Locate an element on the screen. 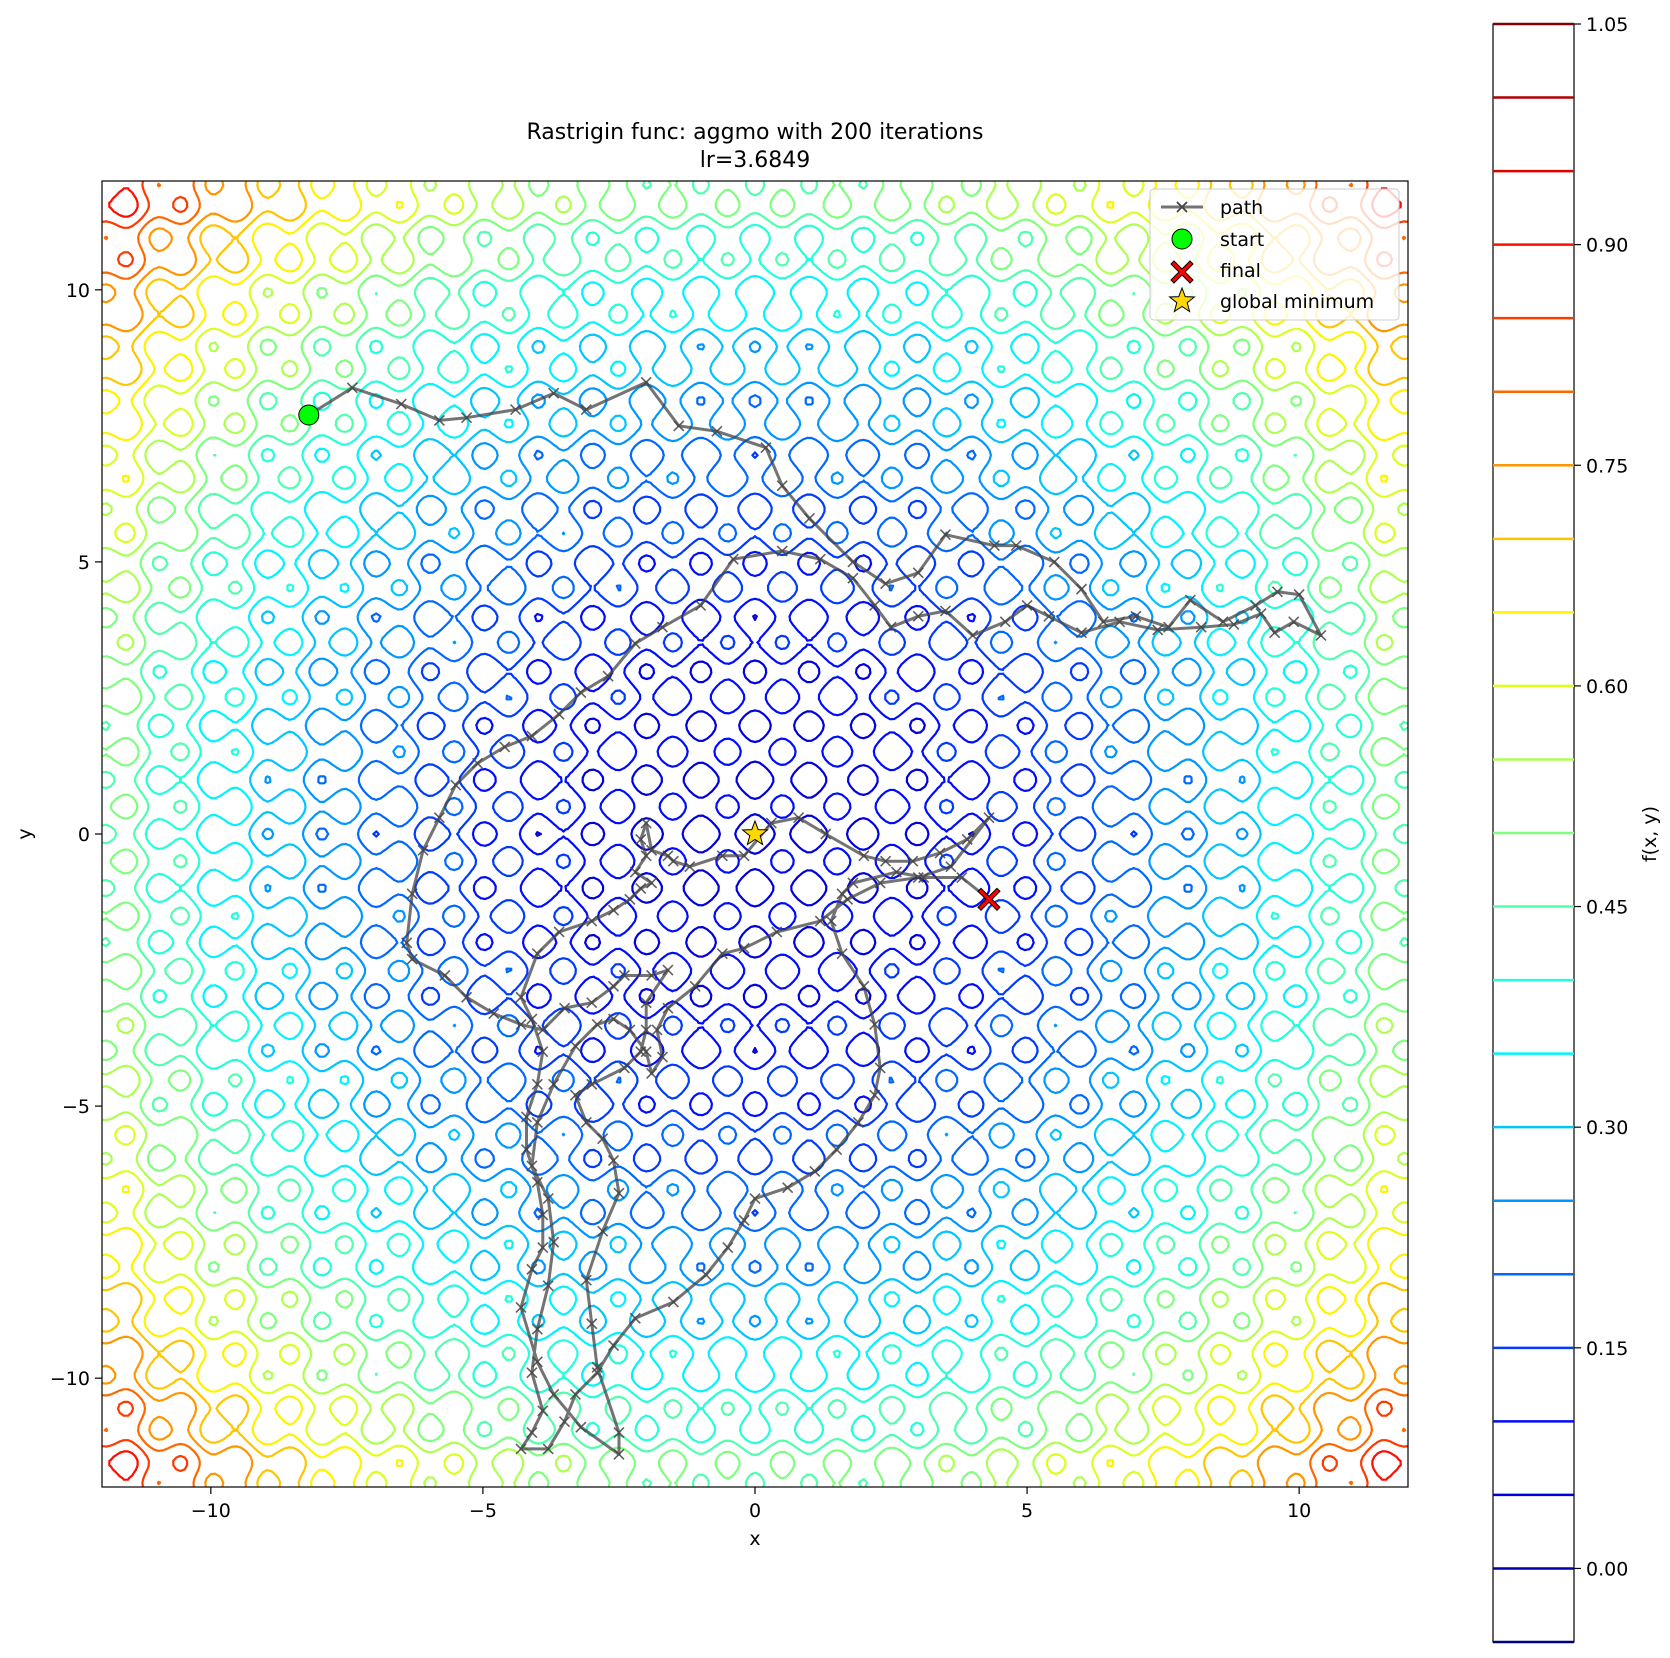 The image size is (1670, 1658). x-tick-label: 0 is located at coordinates (755, 1511).